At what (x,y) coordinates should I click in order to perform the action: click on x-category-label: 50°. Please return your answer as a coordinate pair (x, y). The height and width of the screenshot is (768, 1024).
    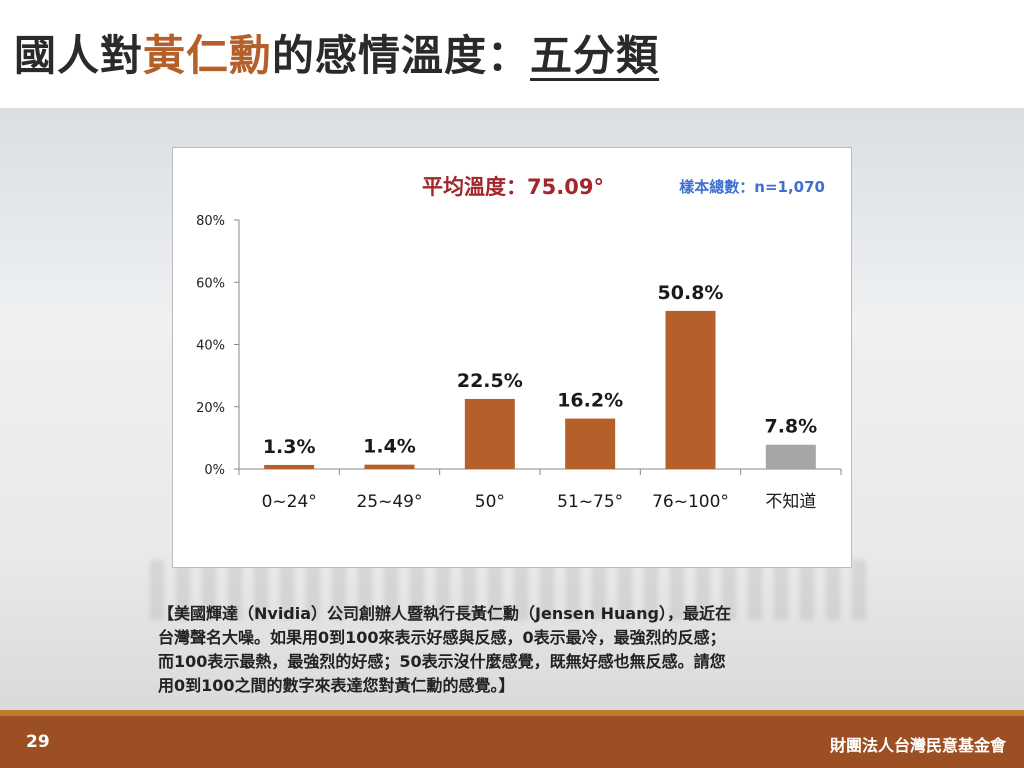
    Looking at the image, I should click on (490, 502).